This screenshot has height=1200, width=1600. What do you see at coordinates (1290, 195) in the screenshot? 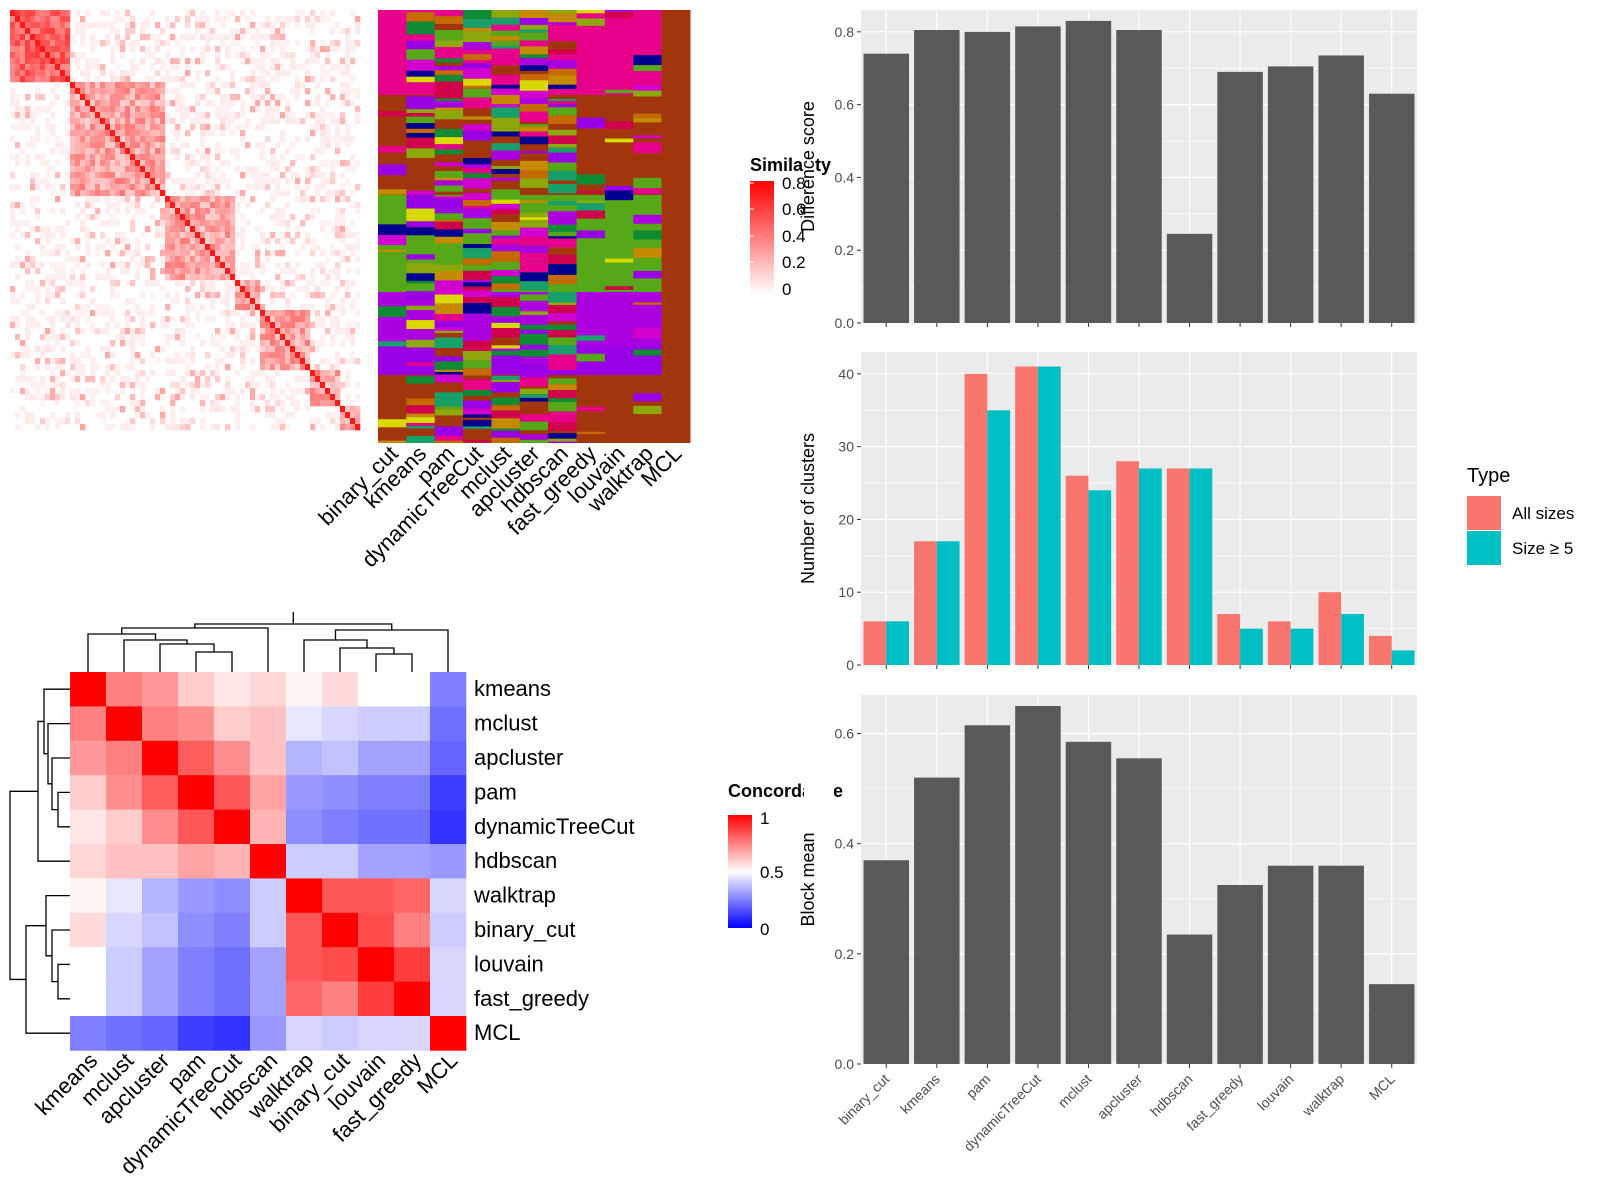
I see `bar` at bounding box center [1290, 195].